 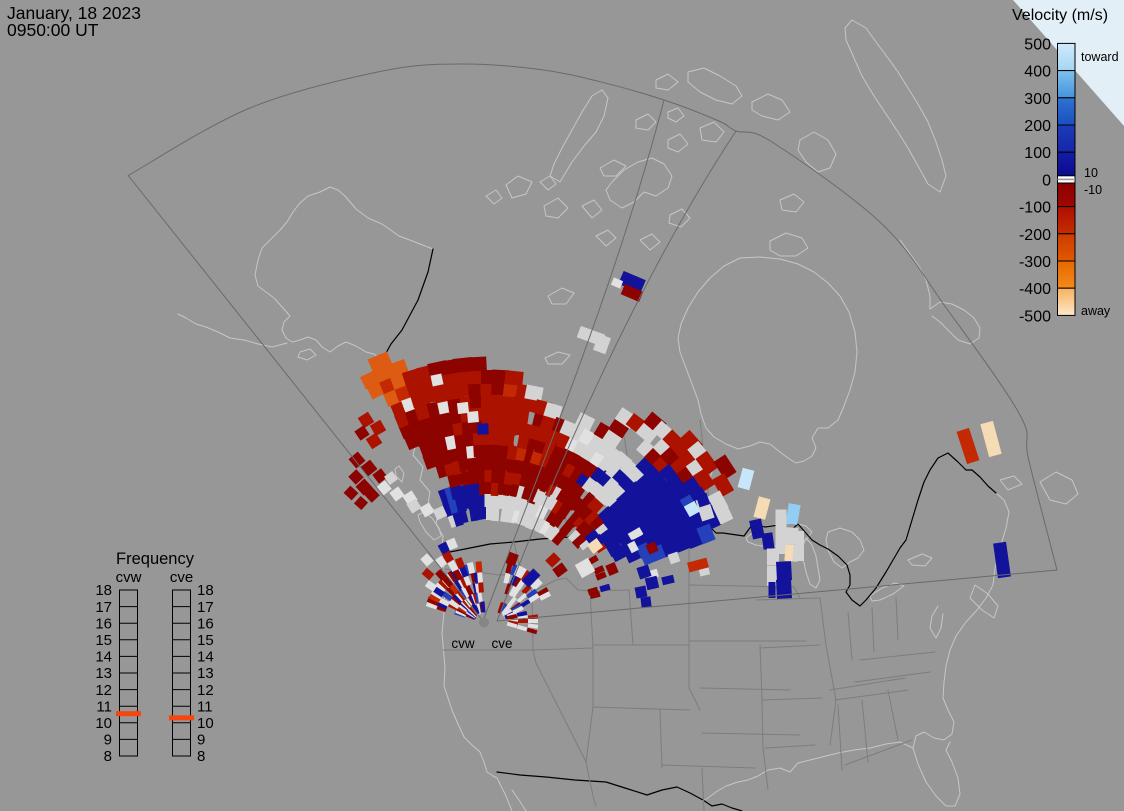 I want to click on island-haidagwaii, so click(x=399, y=474).